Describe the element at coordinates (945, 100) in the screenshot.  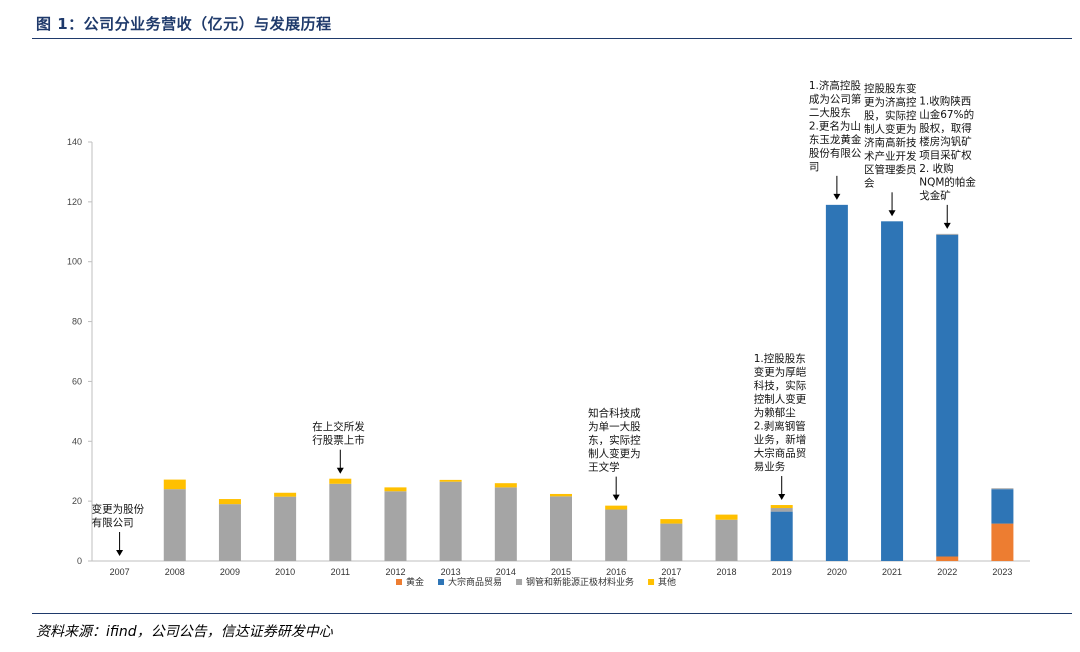
I see `annotation-line: 1.收购陕西` at that location.